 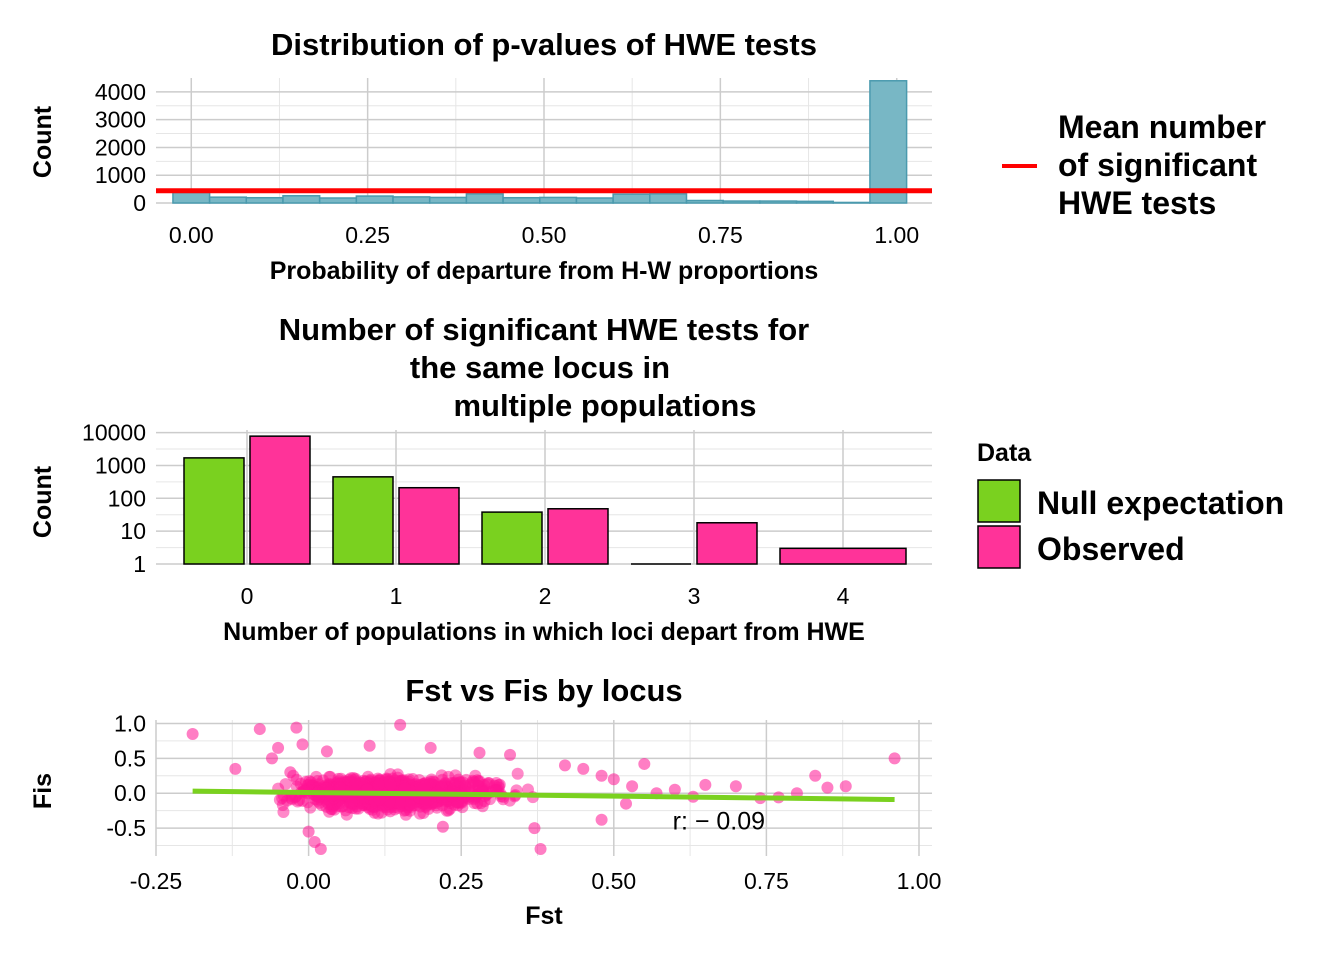 I want to click on p2-y-tick-label: 10, so click(x=133, y=531).